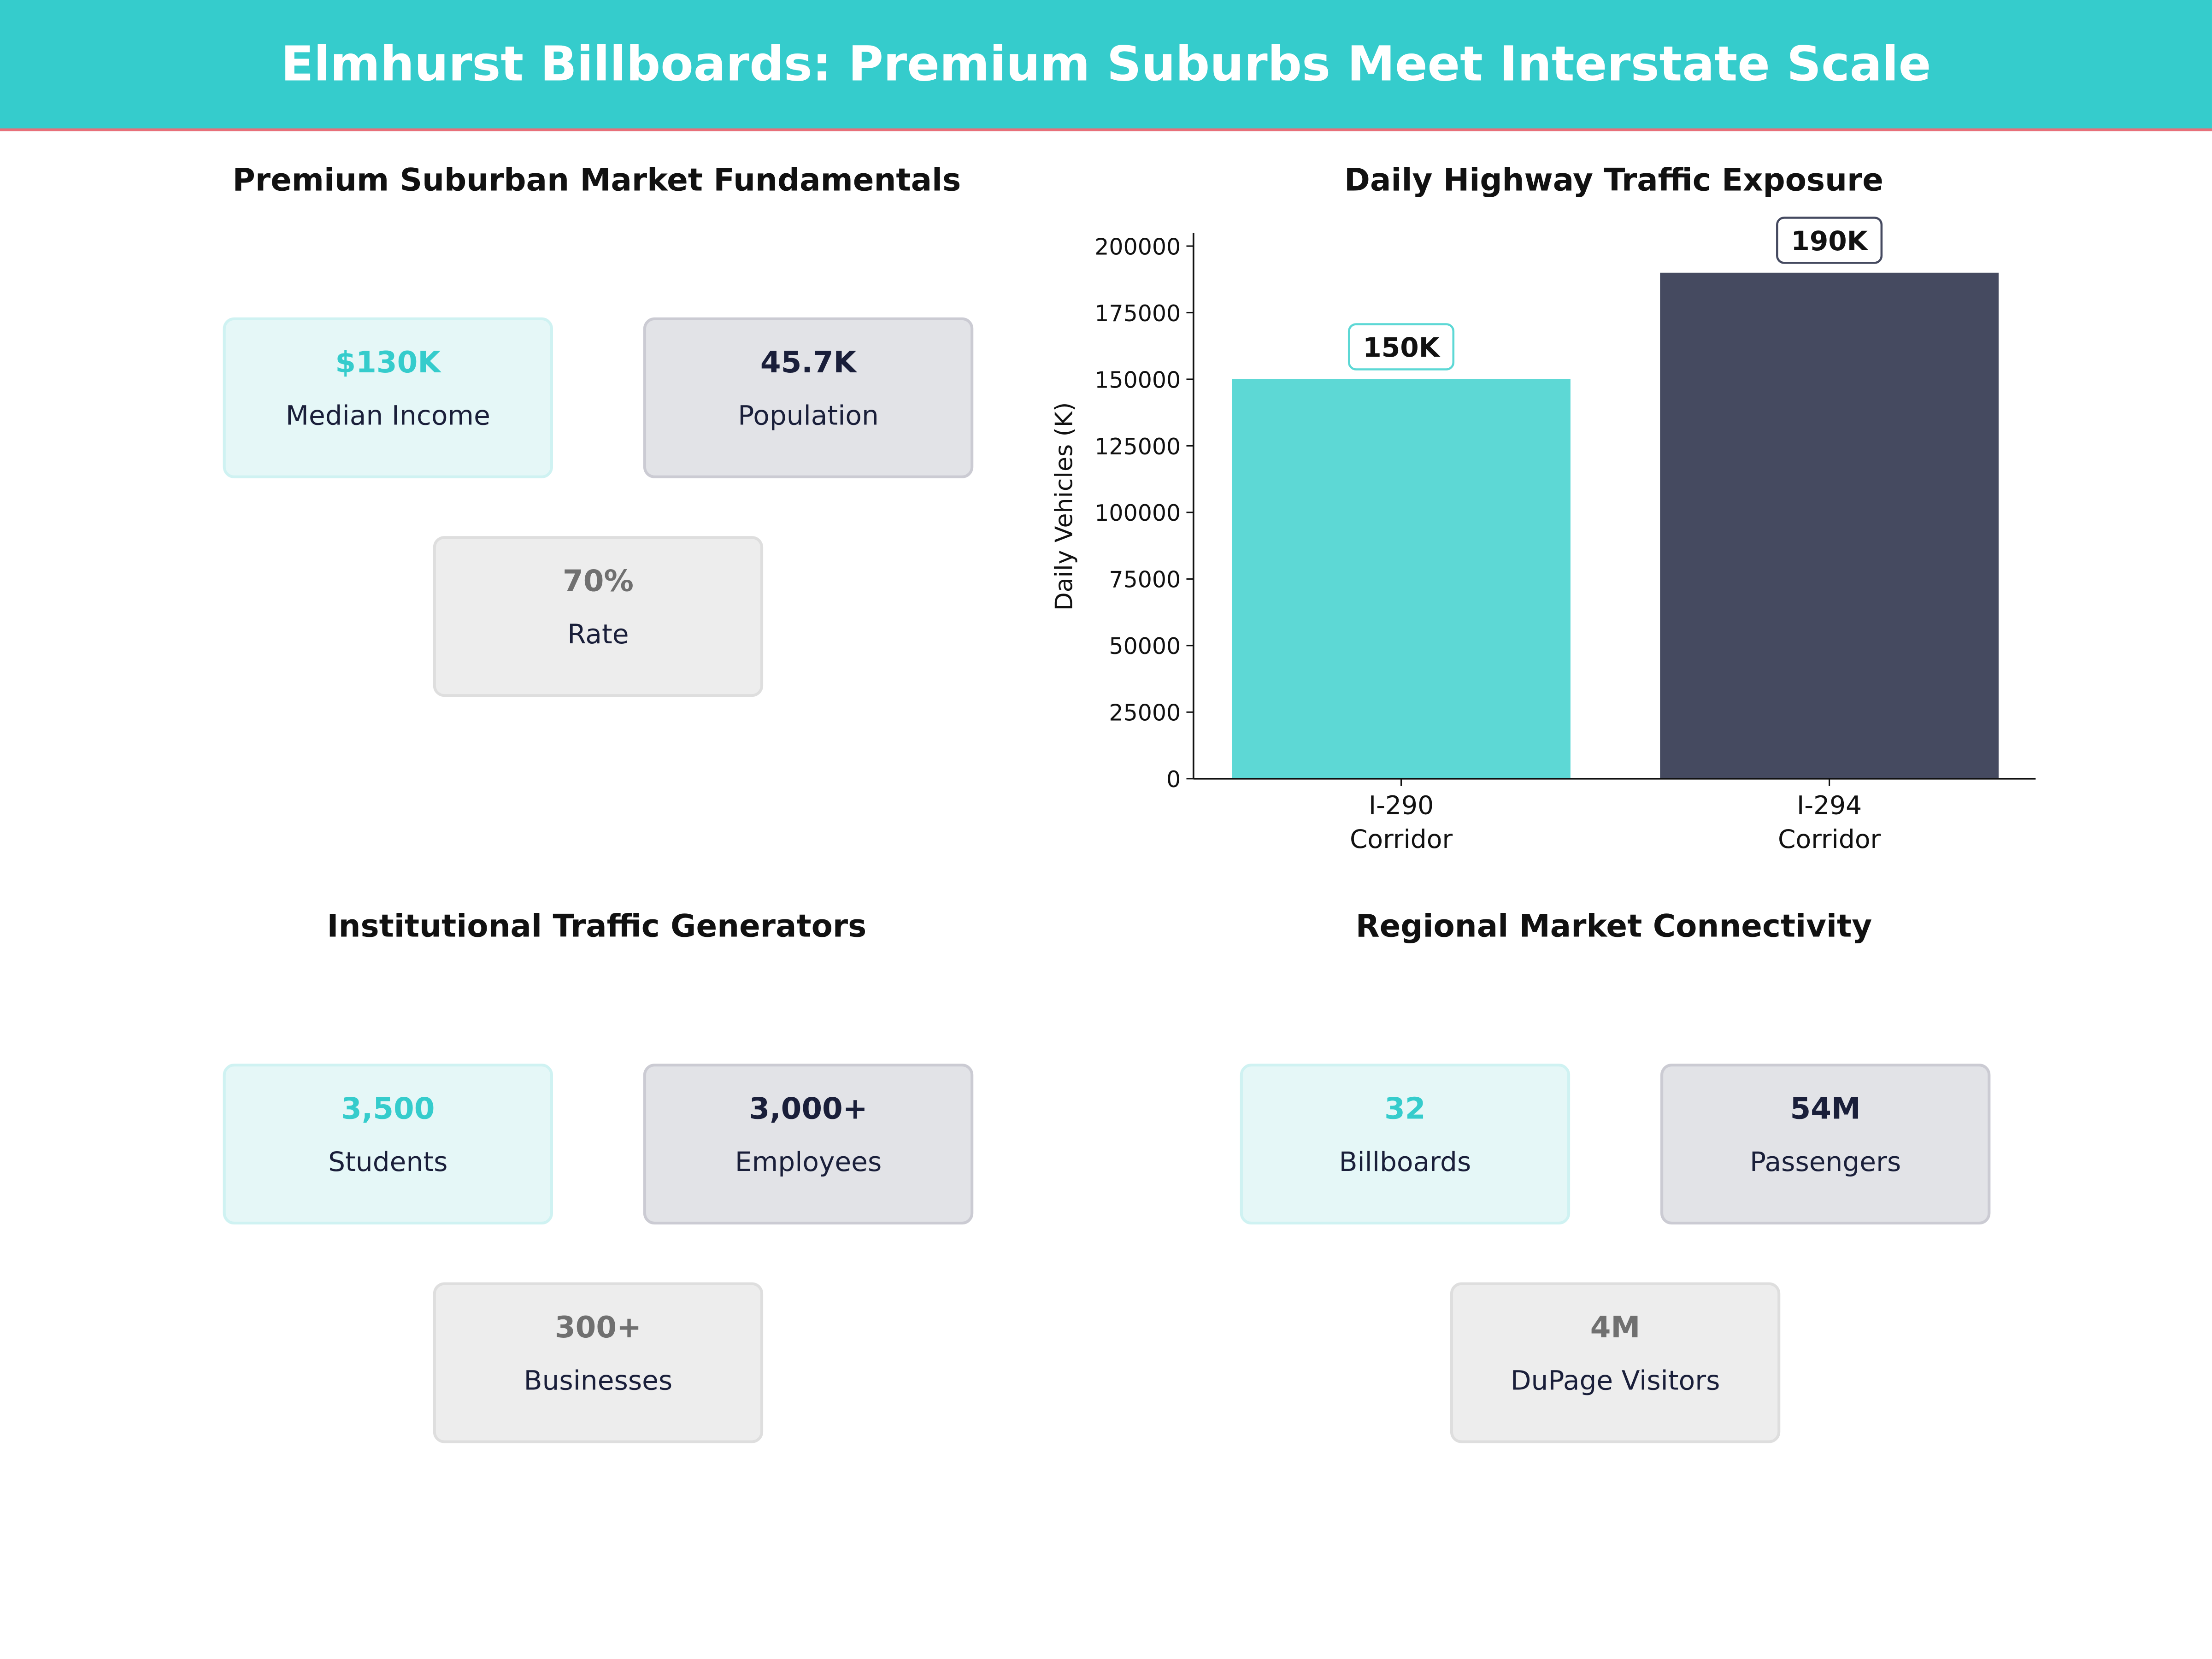 The image size is (2212, 1659). I want to click on stat-card-median-income: $130K Median Income, so click(388, 397).